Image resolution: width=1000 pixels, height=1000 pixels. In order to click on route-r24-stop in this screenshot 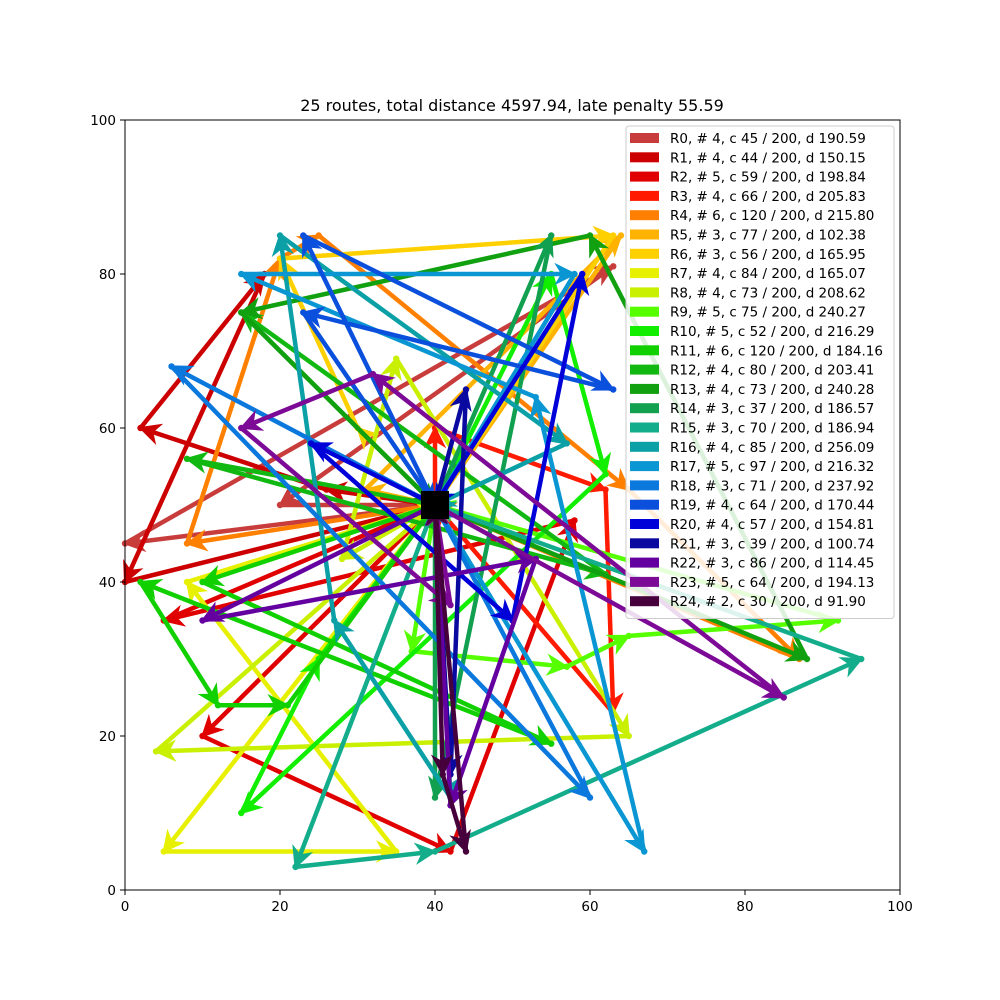, I will do `click(466, 851)`.